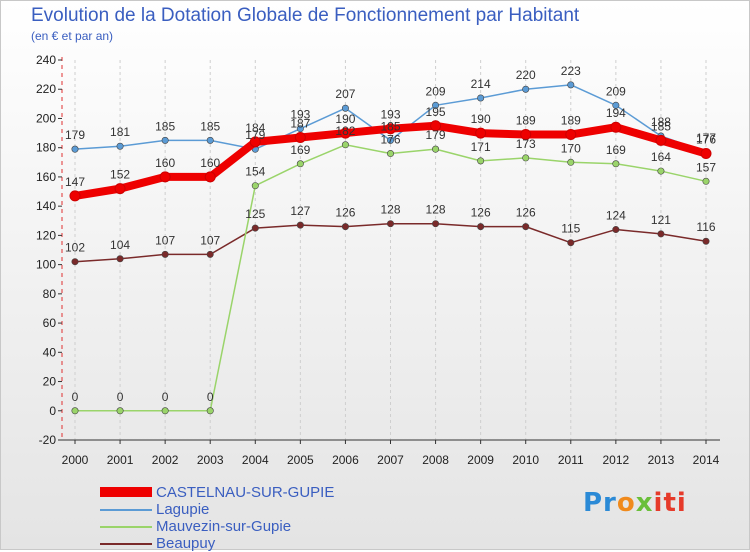  Describe the element at coordinates (46, 206) in the screenshot. I see `y-tick-label: 140` at that location.